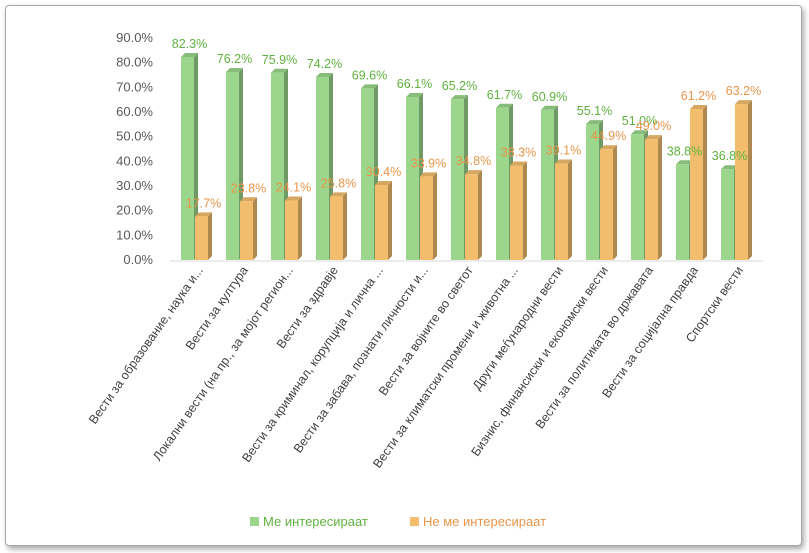 Image resolution: width=809 pixels, height=553 pixels. I want to click on data-label: 30.4%, so click(383, 172).